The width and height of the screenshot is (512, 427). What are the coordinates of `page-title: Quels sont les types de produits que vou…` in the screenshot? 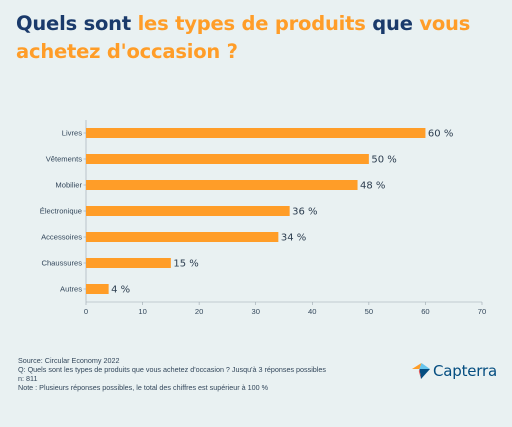 It's located at (256, 38).